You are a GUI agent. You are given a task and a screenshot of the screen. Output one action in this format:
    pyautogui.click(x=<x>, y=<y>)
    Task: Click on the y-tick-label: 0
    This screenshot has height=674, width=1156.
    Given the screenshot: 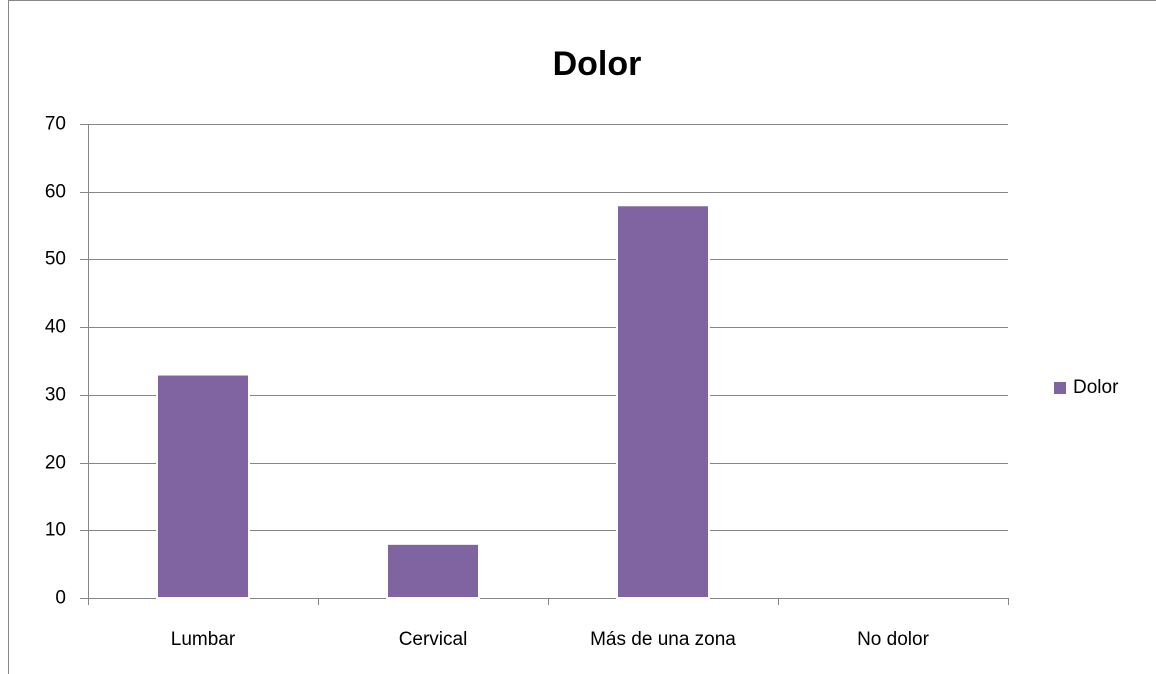 What is the action you would take?
    pyautogui.click(x=60, y=598)
    